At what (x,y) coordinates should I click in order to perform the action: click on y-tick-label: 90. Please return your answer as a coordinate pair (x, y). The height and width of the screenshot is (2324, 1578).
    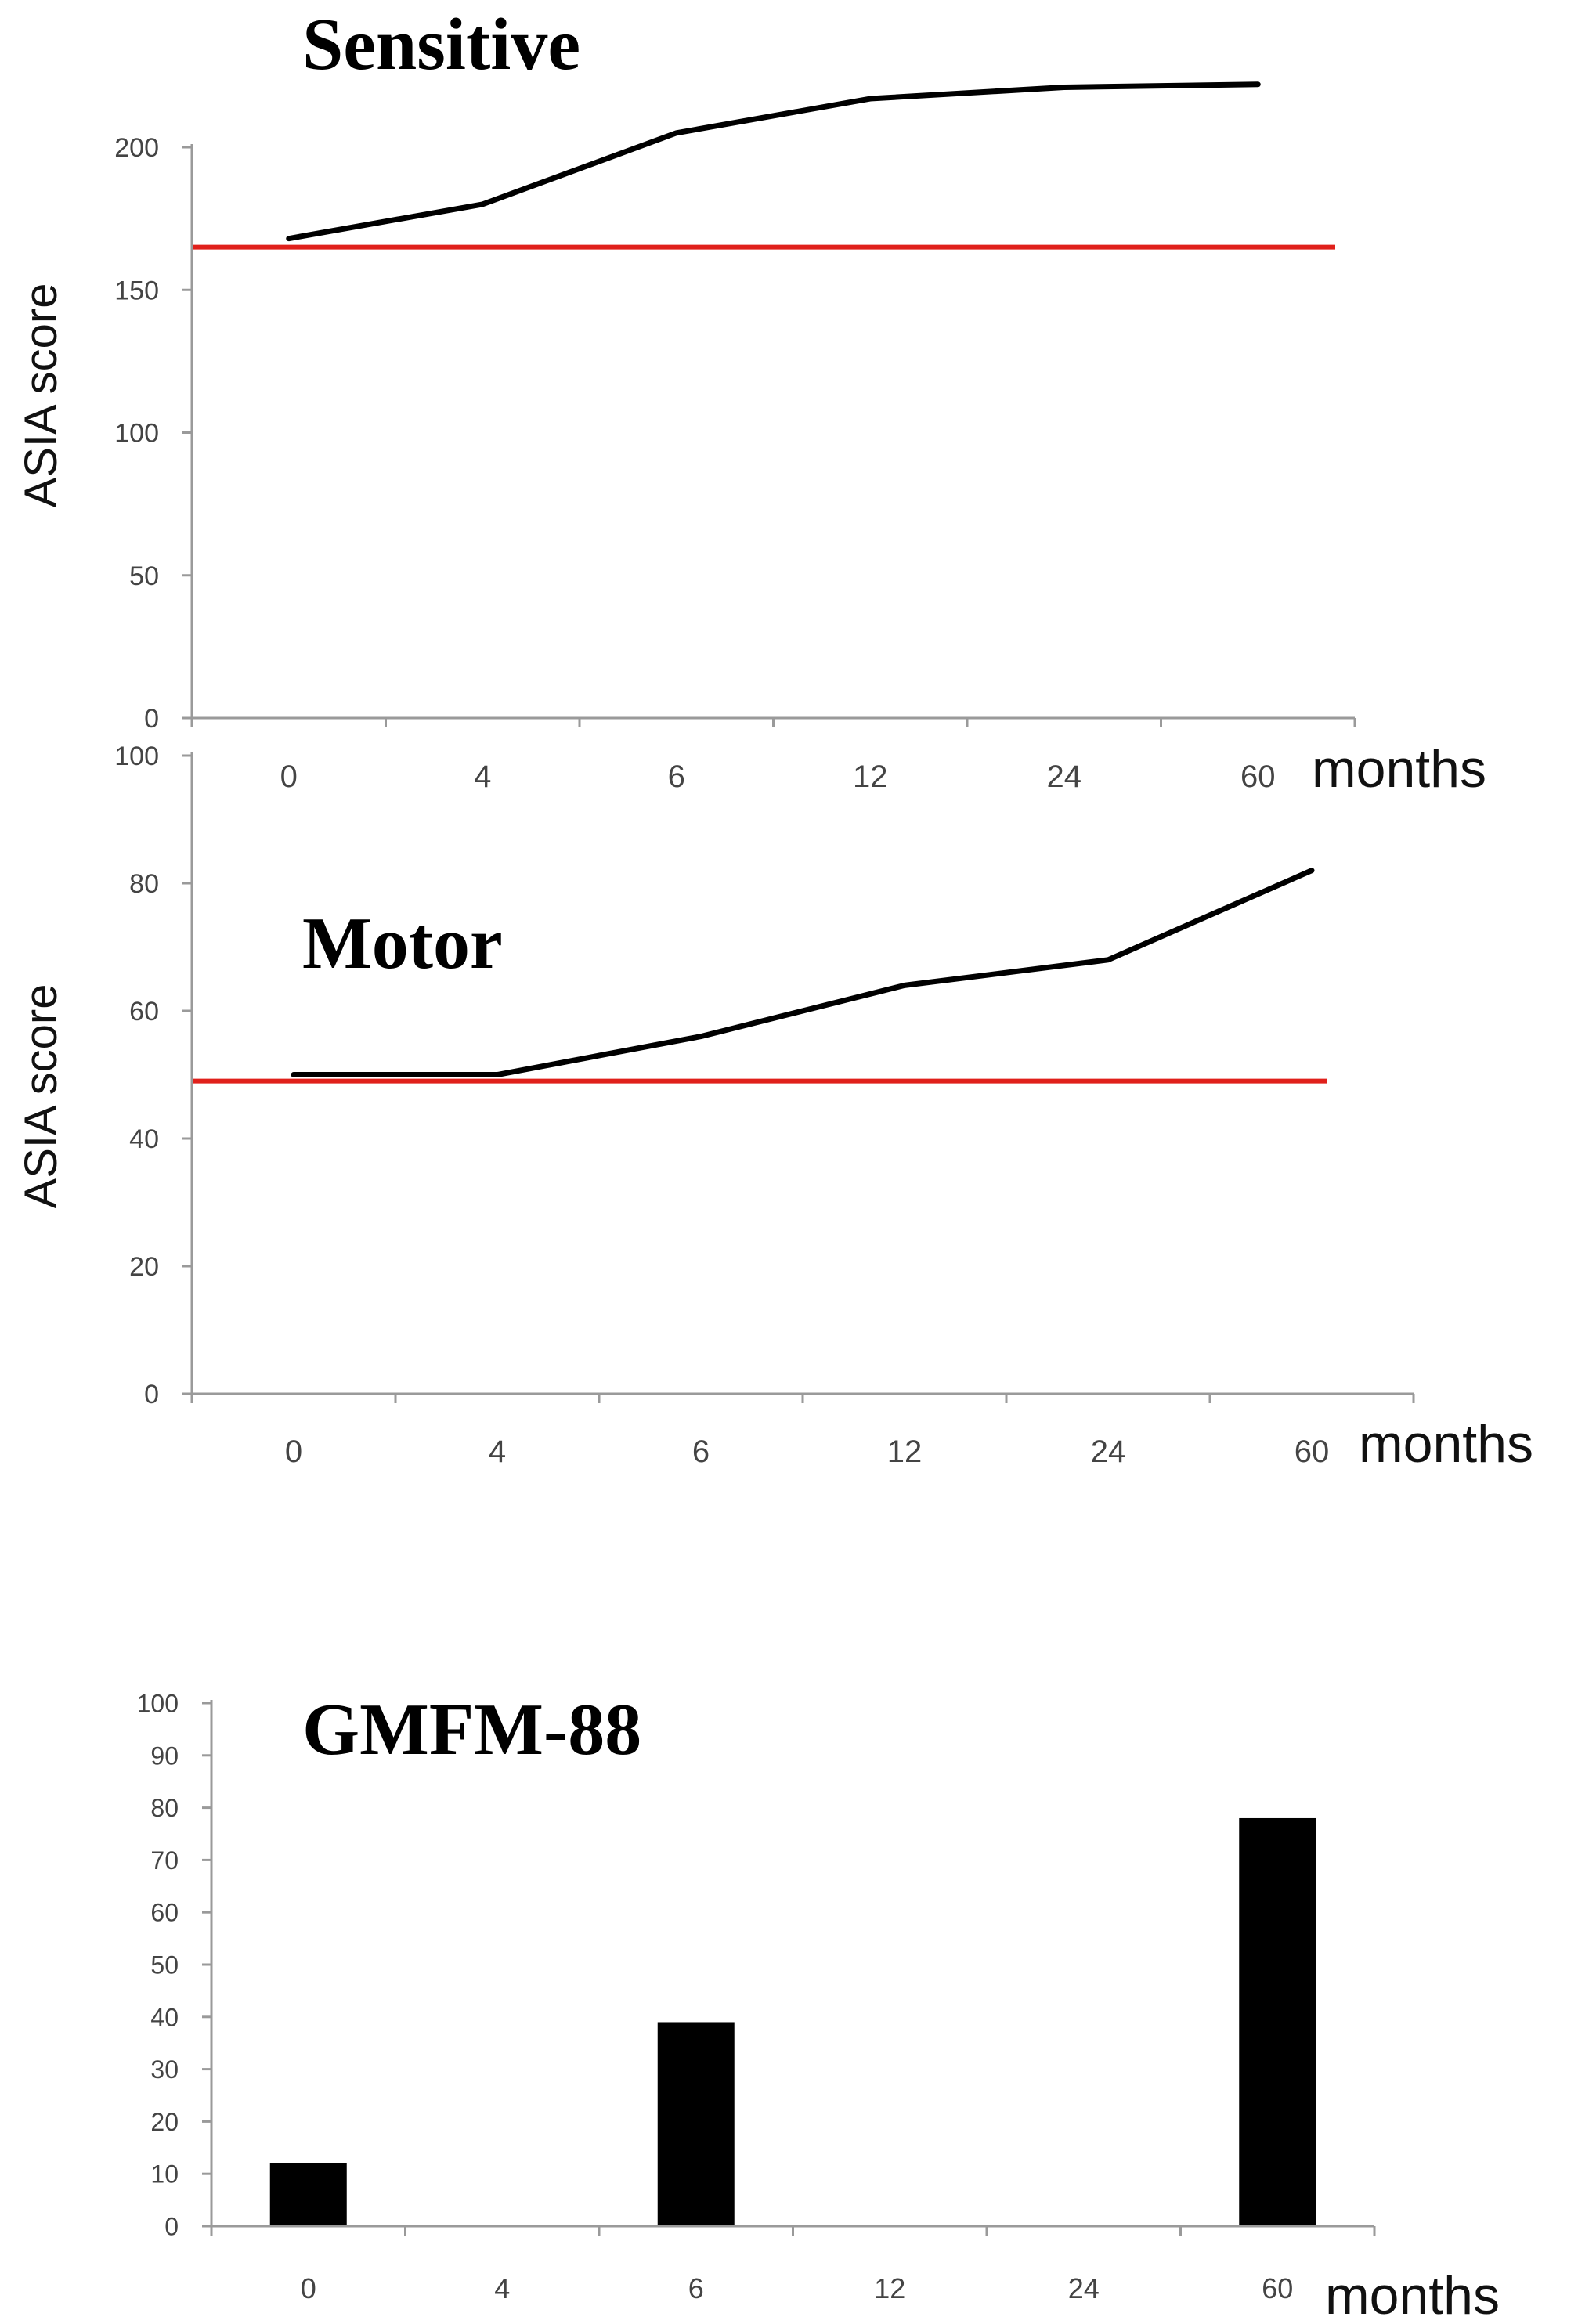
    Looking at the image, I should click on (164, 1755).